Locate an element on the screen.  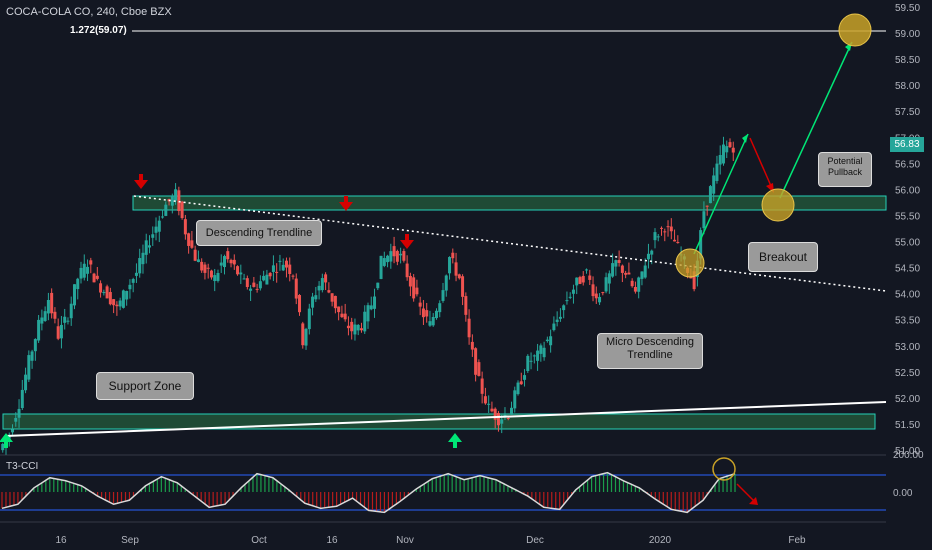
price-axis-panel is located at coordinates (909, 275).